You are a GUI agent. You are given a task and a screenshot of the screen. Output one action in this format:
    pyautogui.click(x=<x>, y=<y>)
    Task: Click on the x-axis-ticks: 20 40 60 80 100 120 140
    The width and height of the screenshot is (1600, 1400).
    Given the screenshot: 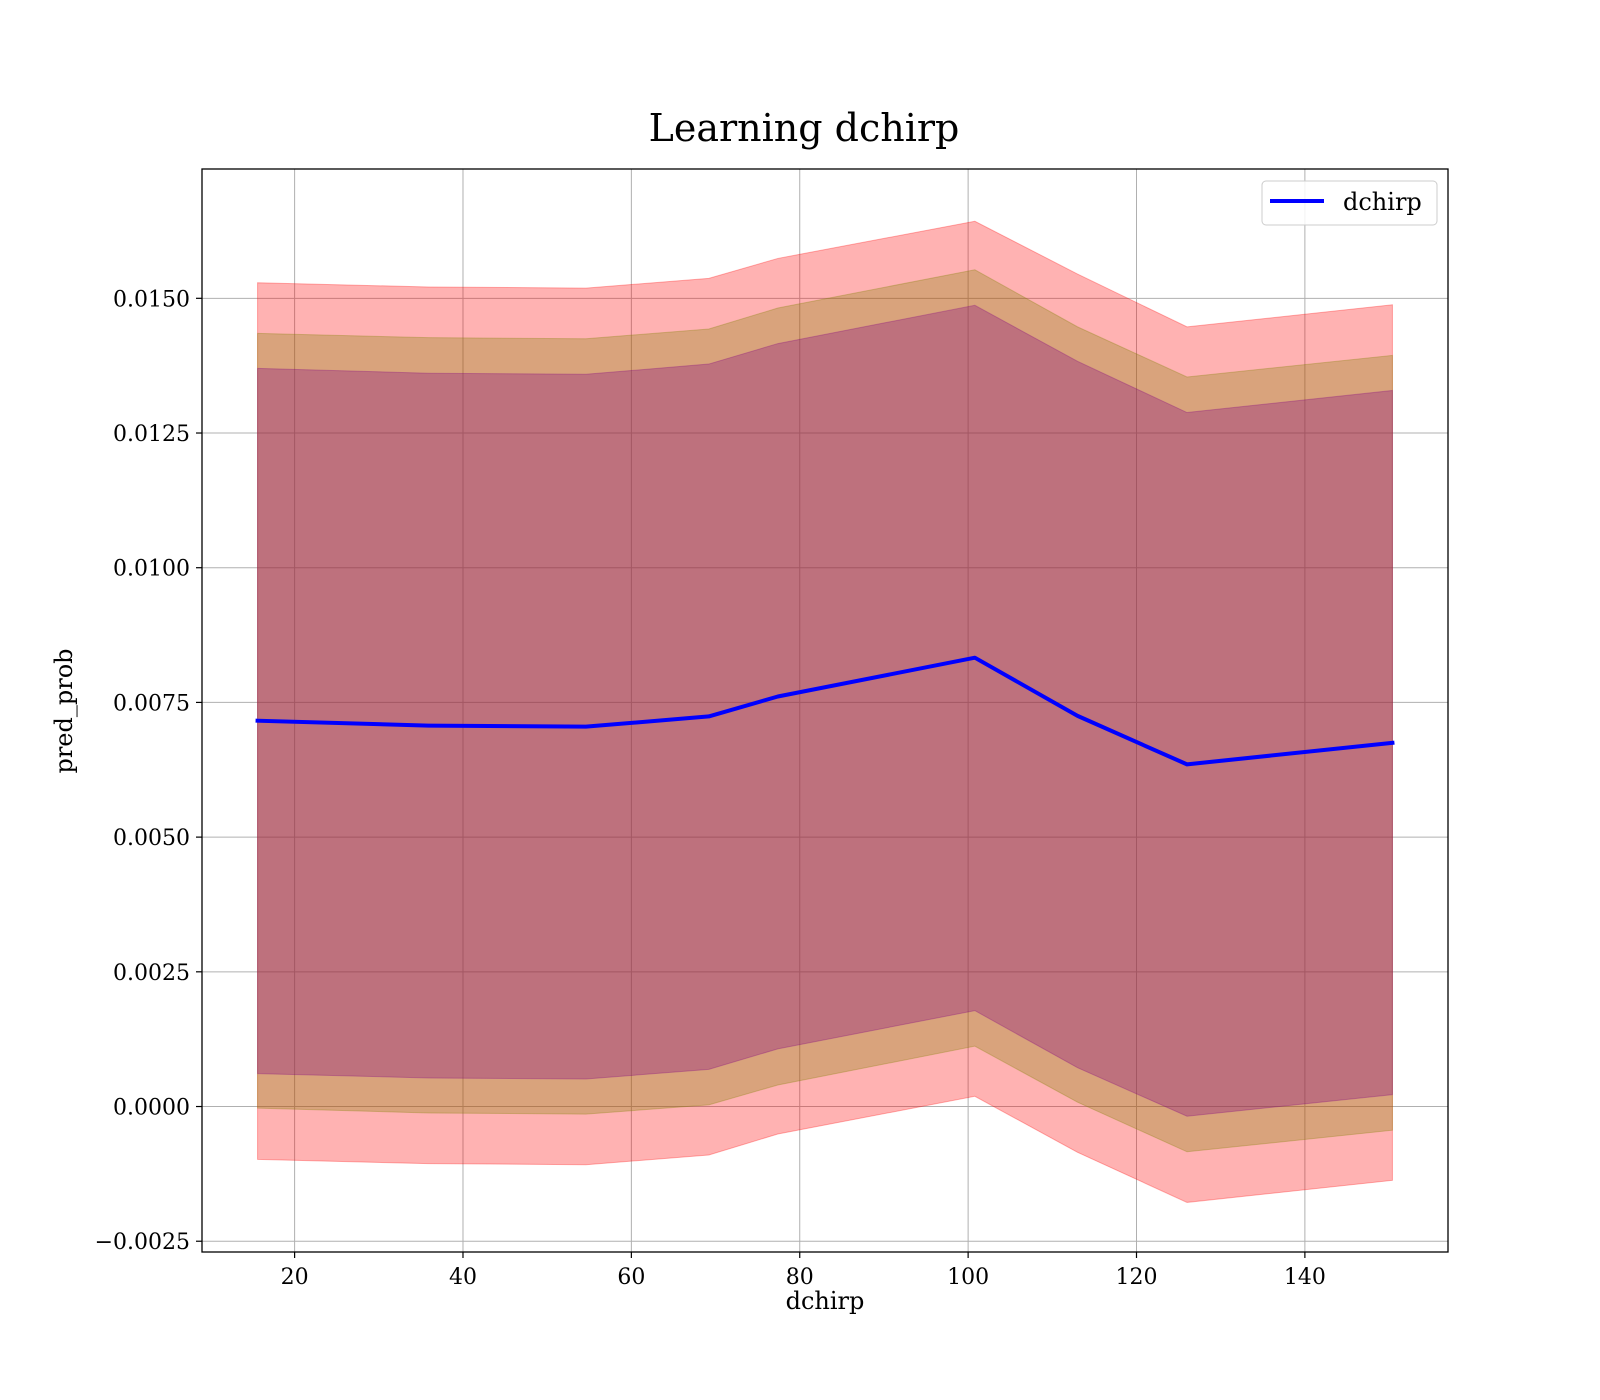 What is the action you would take?
    pyautogui.click(x=803, y=1271)
    